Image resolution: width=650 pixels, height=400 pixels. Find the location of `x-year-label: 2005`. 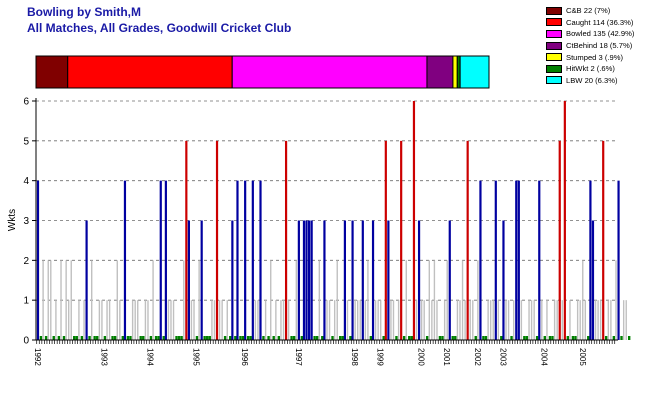

x-year-label: 2005 is located at coordinates (582, 357).